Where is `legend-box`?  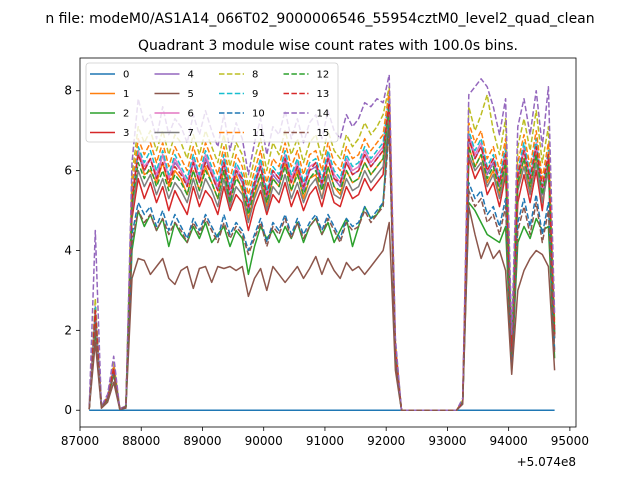 legend-box is located at coordinates (212, 102).